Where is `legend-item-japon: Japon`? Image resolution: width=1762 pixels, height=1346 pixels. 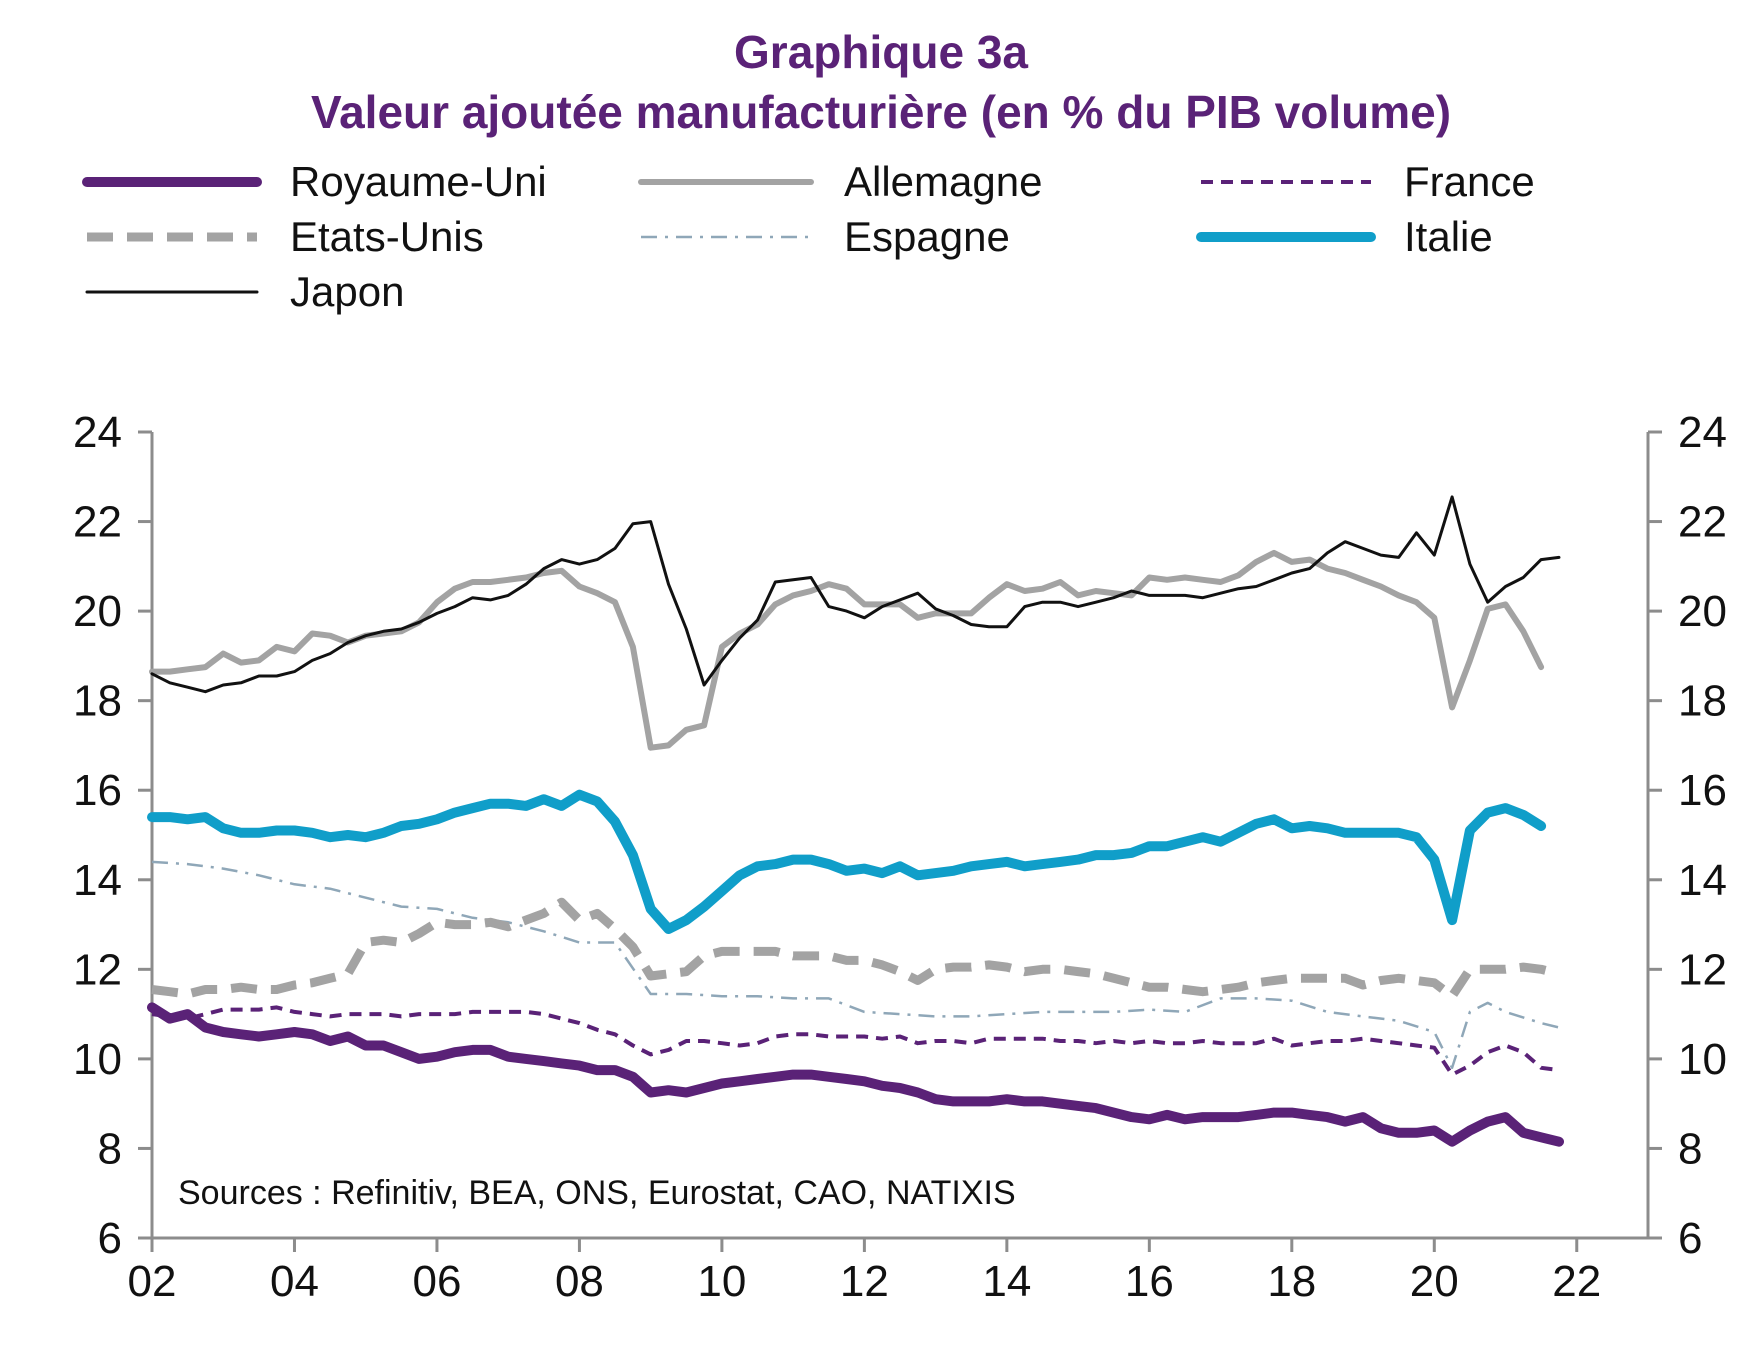
legend-item-japon: Japon is located at coordinates (243, 292).